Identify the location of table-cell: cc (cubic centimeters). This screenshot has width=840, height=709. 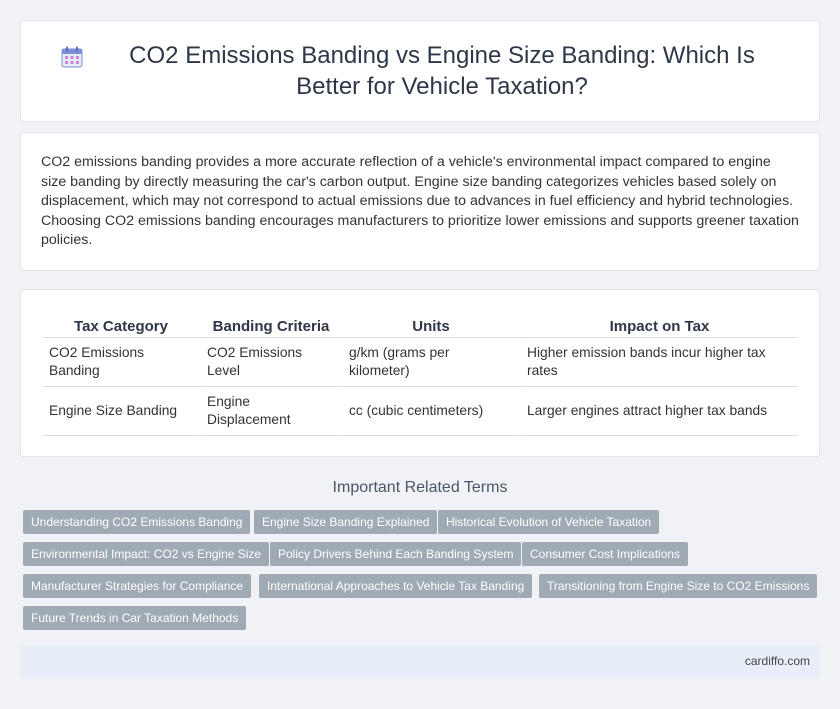
(432, 411).